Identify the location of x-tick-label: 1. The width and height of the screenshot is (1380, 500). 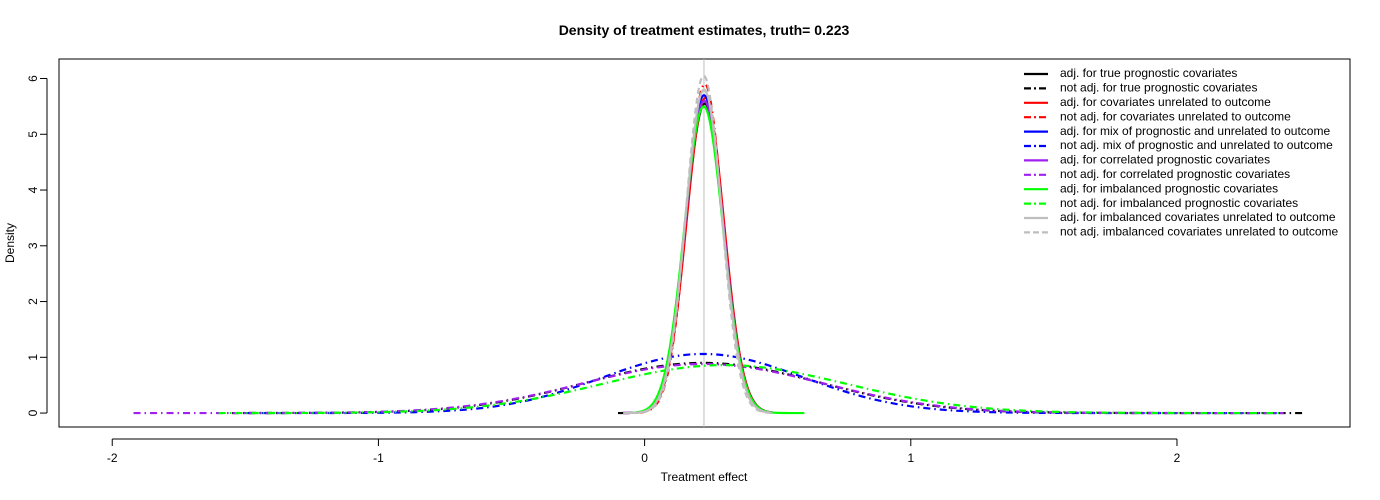
(910, 458).